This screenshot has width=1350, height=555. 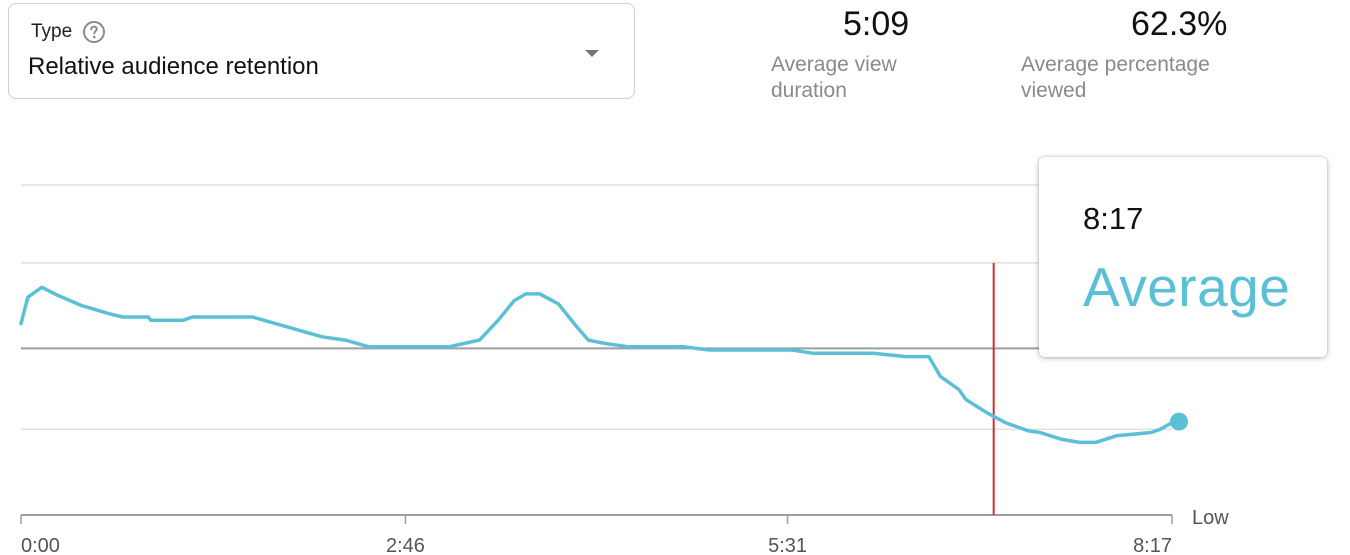 What do you see at coordinates (1187, 287) in the screenshot?
I see `tooltip-value: Average` at bounding box center [1187, 287].